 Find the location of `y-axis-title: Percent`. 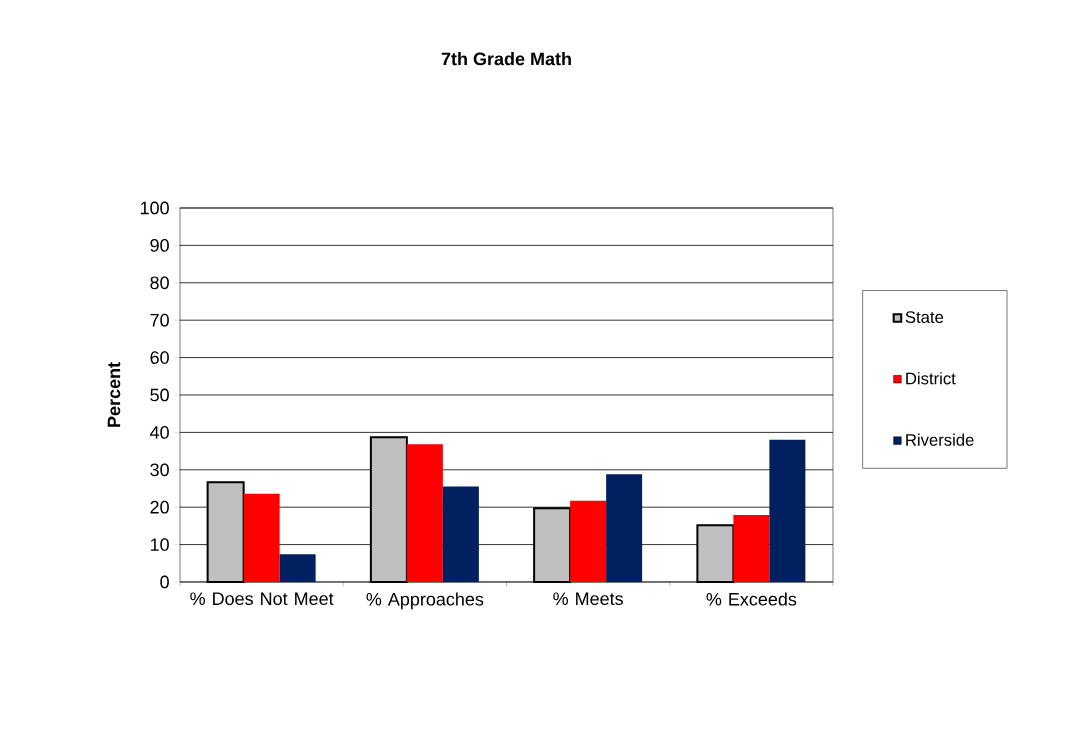

y-axis-title: Percent is located at coordinates (114, 394).